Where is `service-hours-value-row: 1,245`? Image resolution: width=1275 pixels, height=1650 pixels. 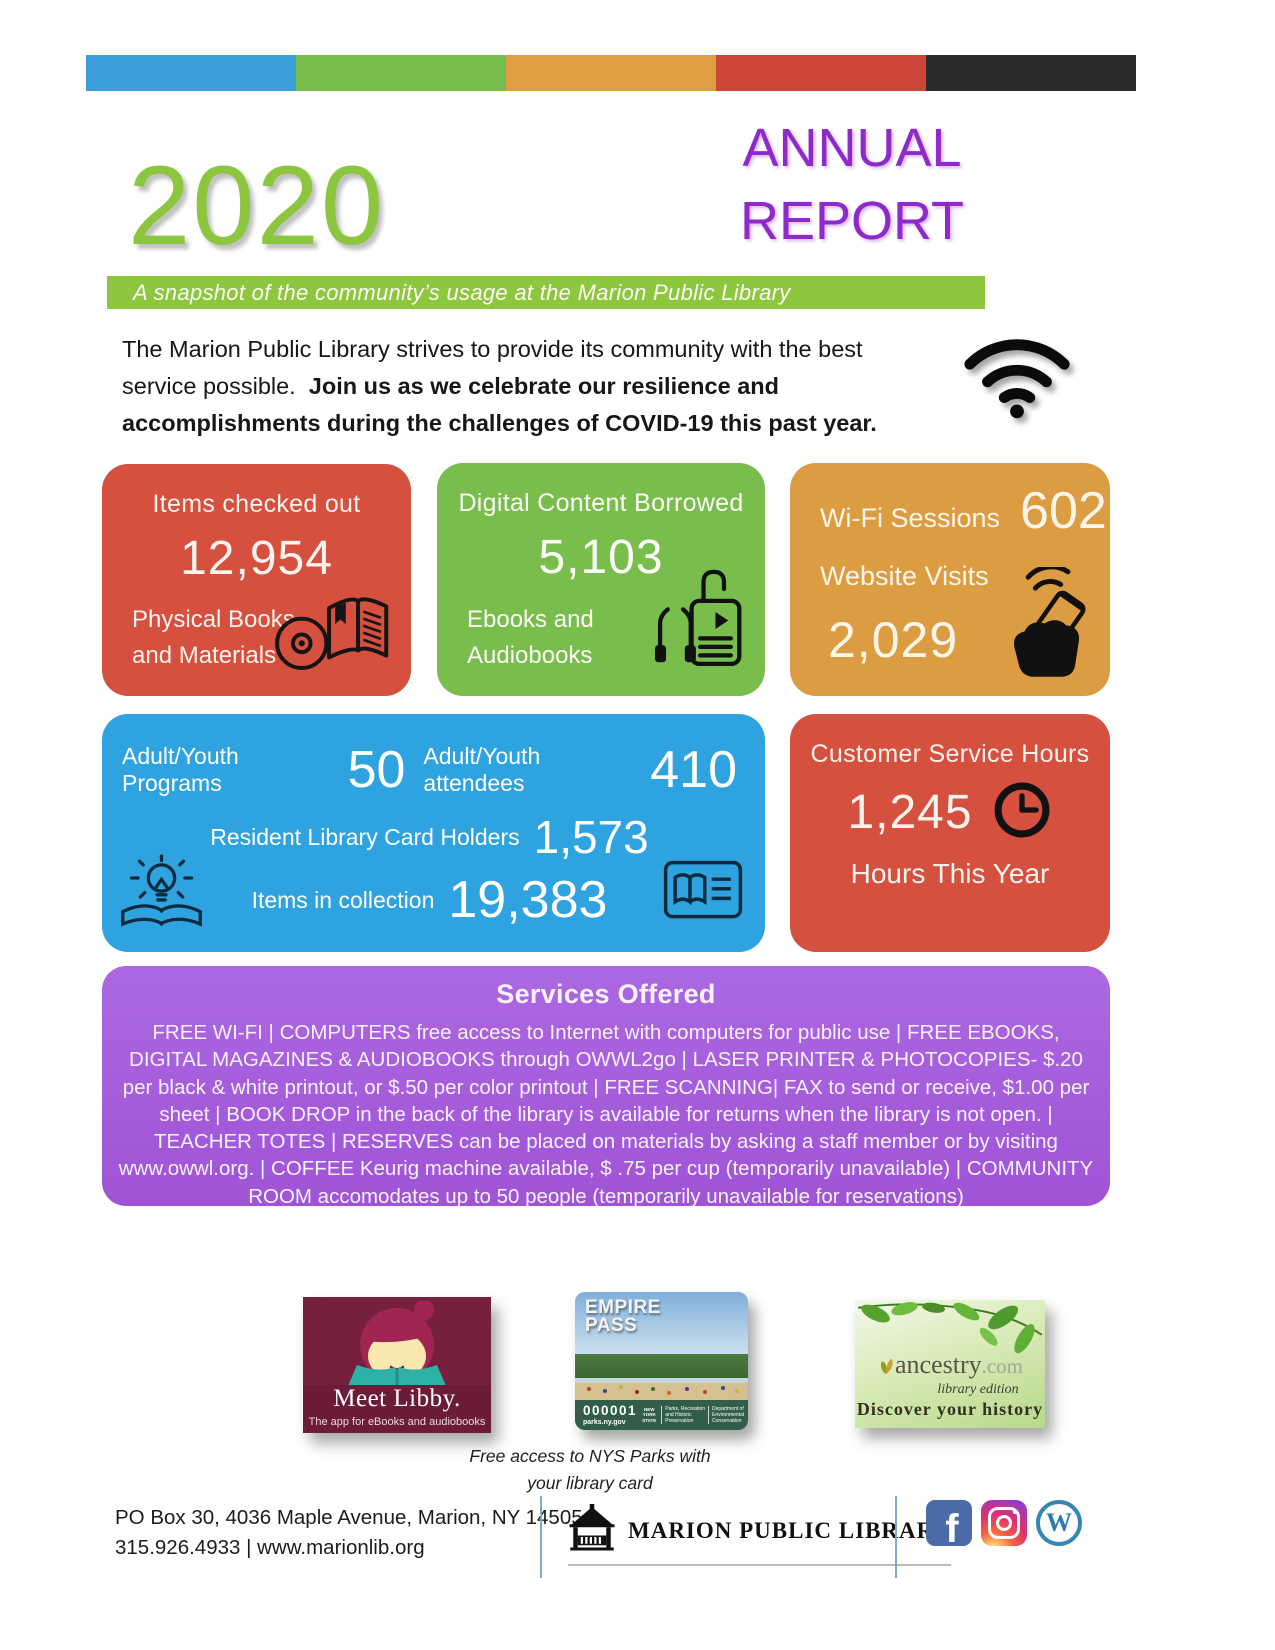
service-hours-value-row: 1,245 is located at coordinates (950, 812).